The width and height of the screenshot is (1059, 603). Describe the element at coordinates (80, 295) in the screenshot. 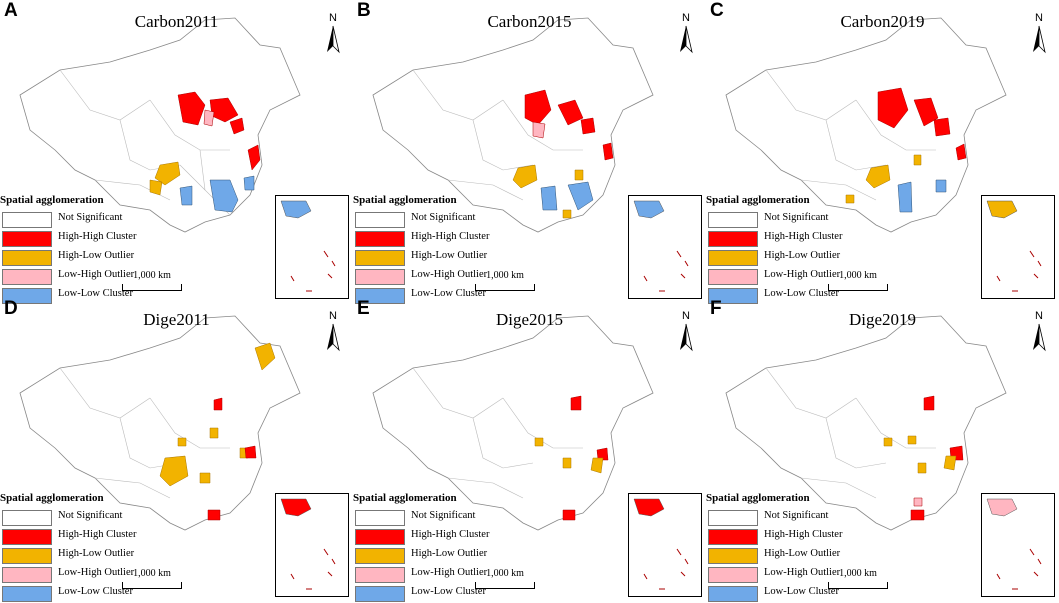

I see `legend-item: Low-Low Cluster` at that location.